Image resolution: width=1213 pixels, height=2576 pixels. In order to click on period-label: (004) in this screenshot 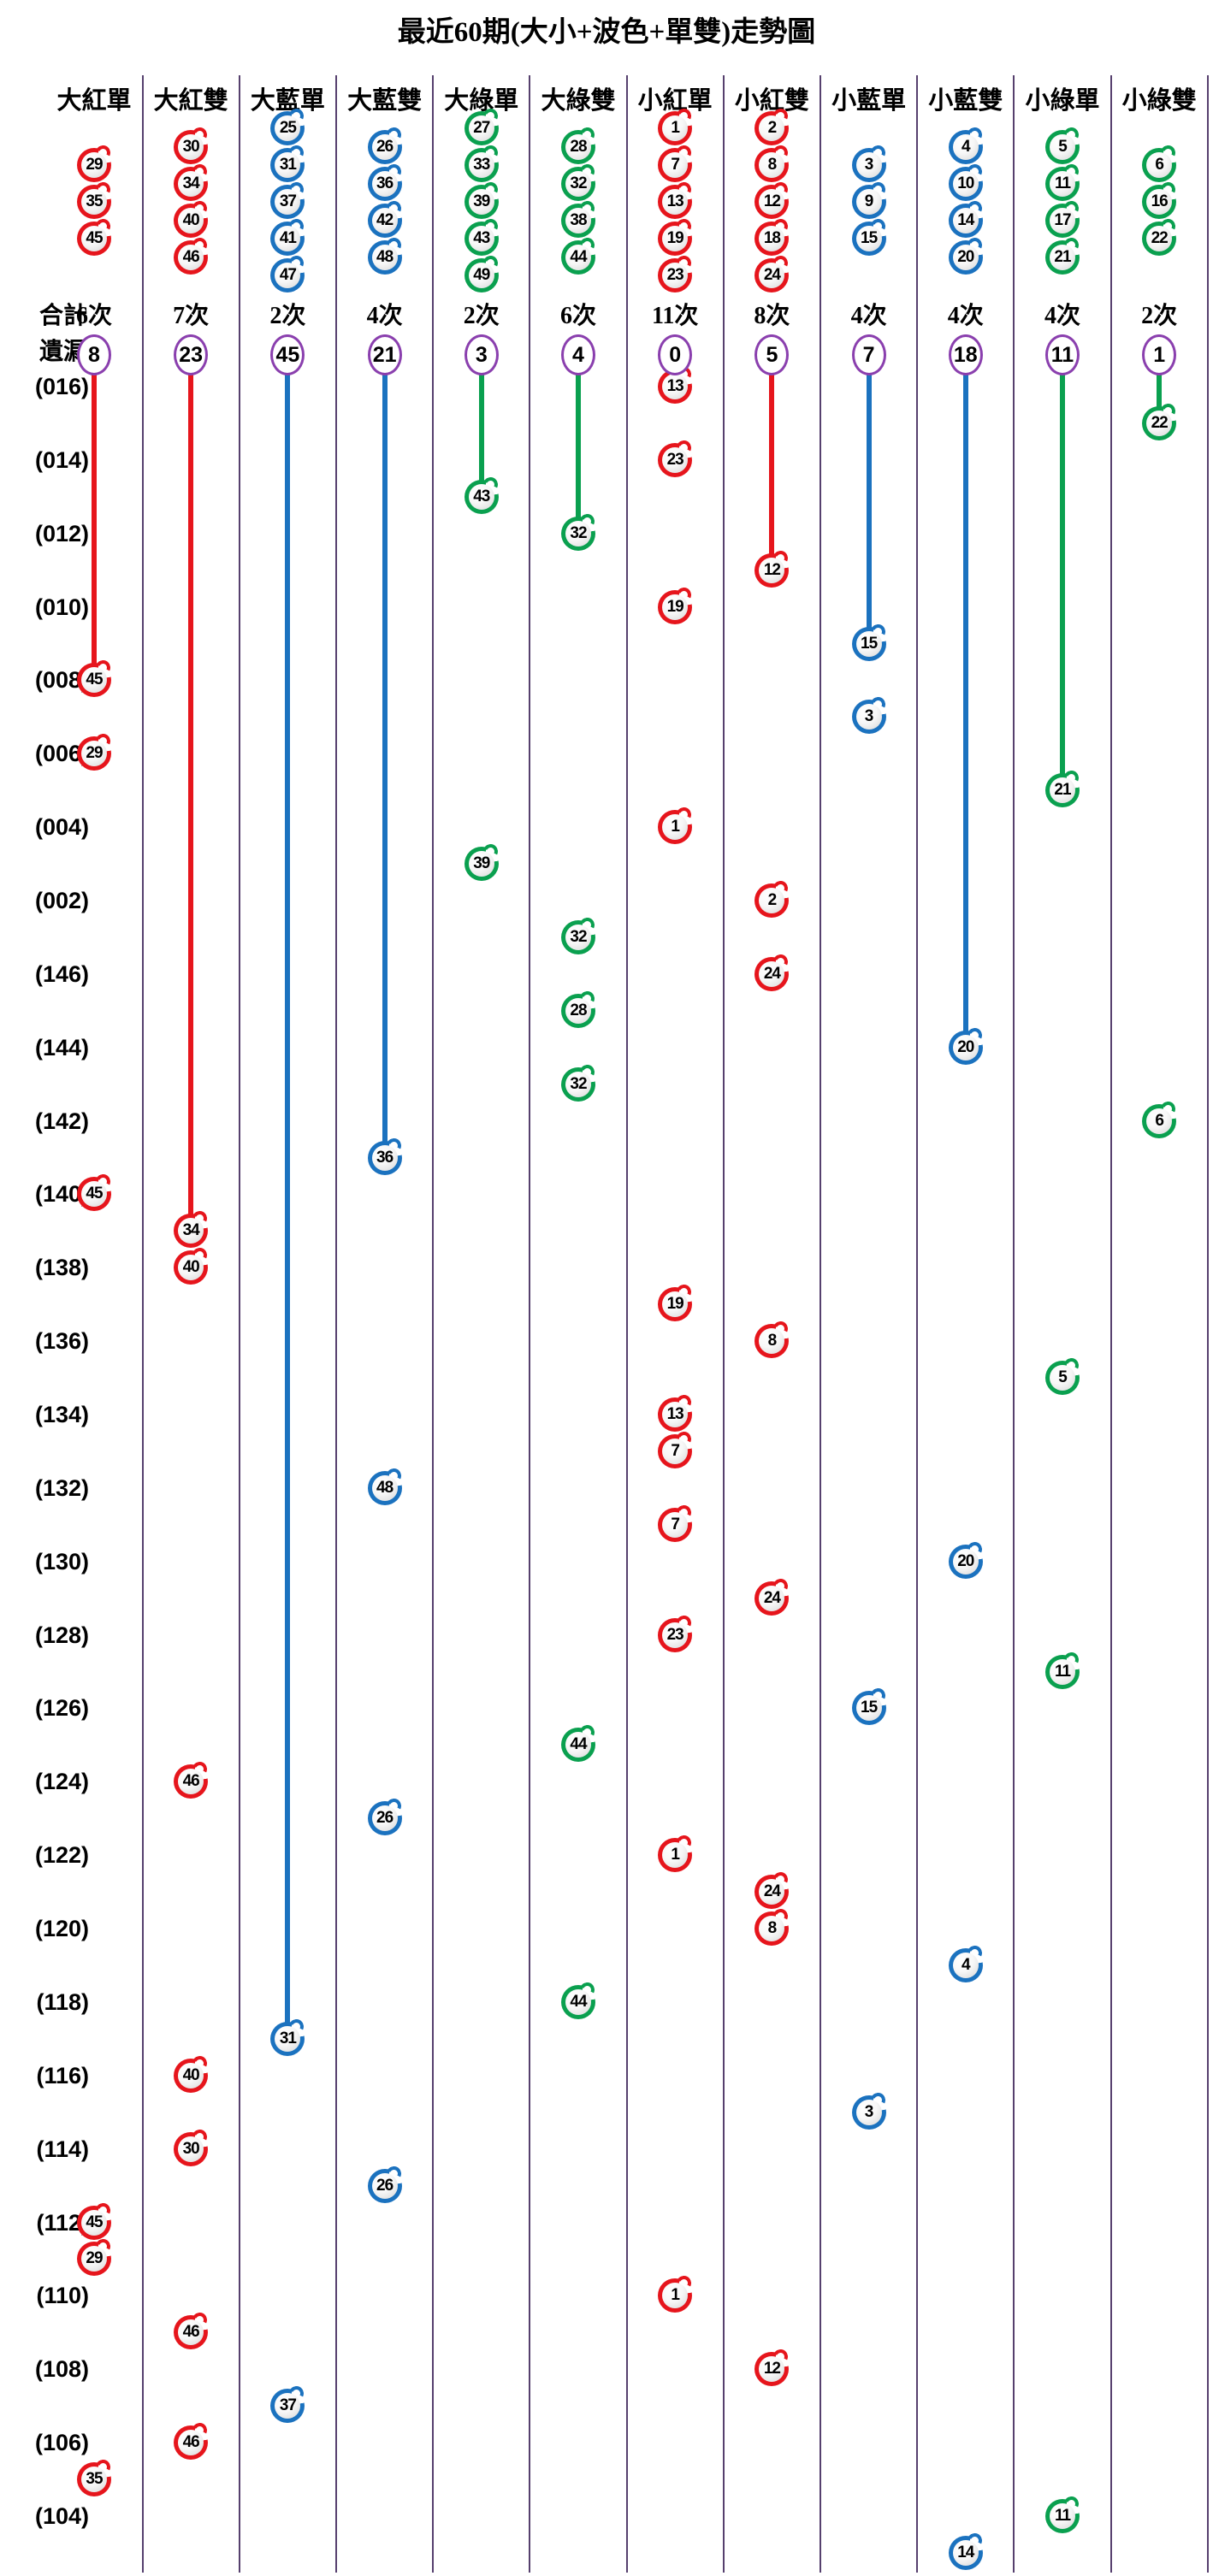, I will do `click(61, 827)`.